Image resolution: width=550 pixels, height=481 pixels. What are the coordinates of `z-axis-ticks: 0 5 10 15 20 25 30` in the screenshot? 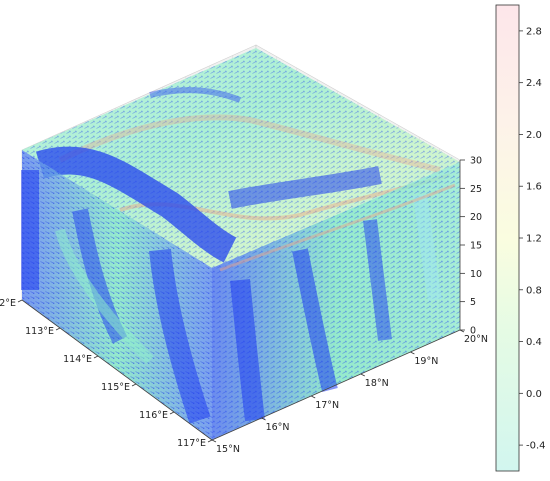 It's located at (471, 246).